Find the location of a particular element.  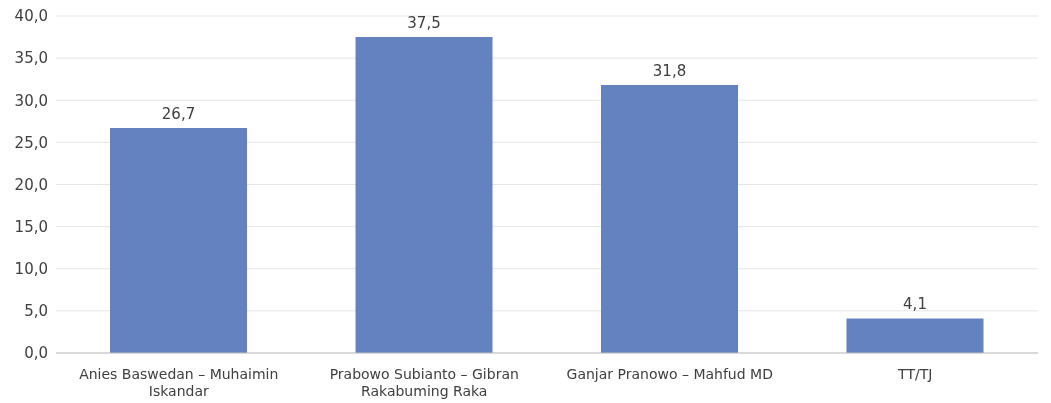

y-tick-label: 5,0 is located at coordinates (36, 311).